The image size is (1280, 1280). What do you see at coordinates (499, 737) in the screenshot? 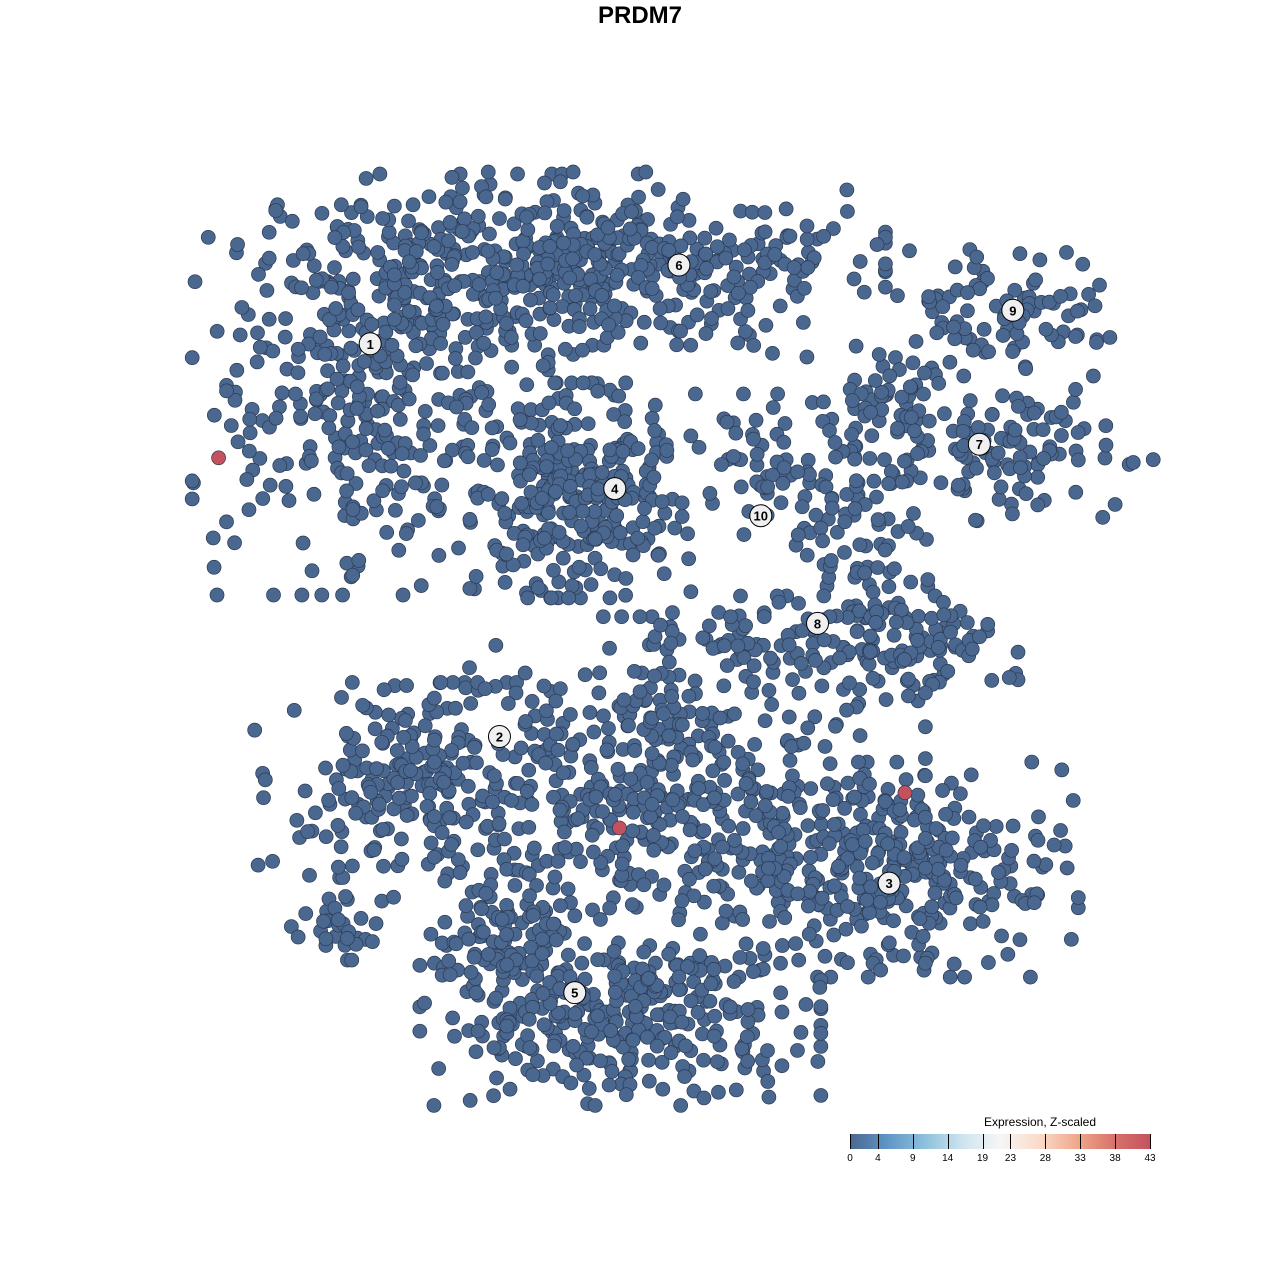
I see `cluster-label-2: 2` at bounding box center [499, 737].